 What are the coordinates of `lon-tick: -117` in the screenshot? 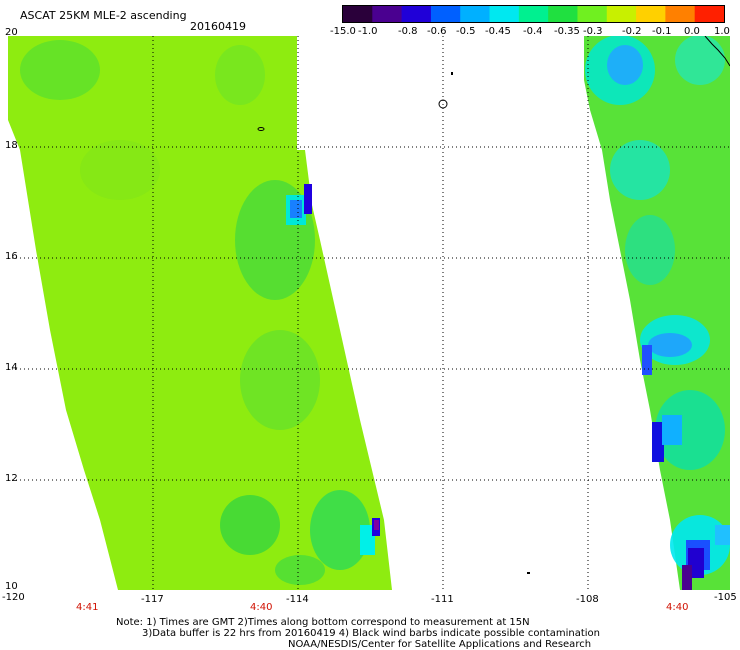 It's located at (152, 599).